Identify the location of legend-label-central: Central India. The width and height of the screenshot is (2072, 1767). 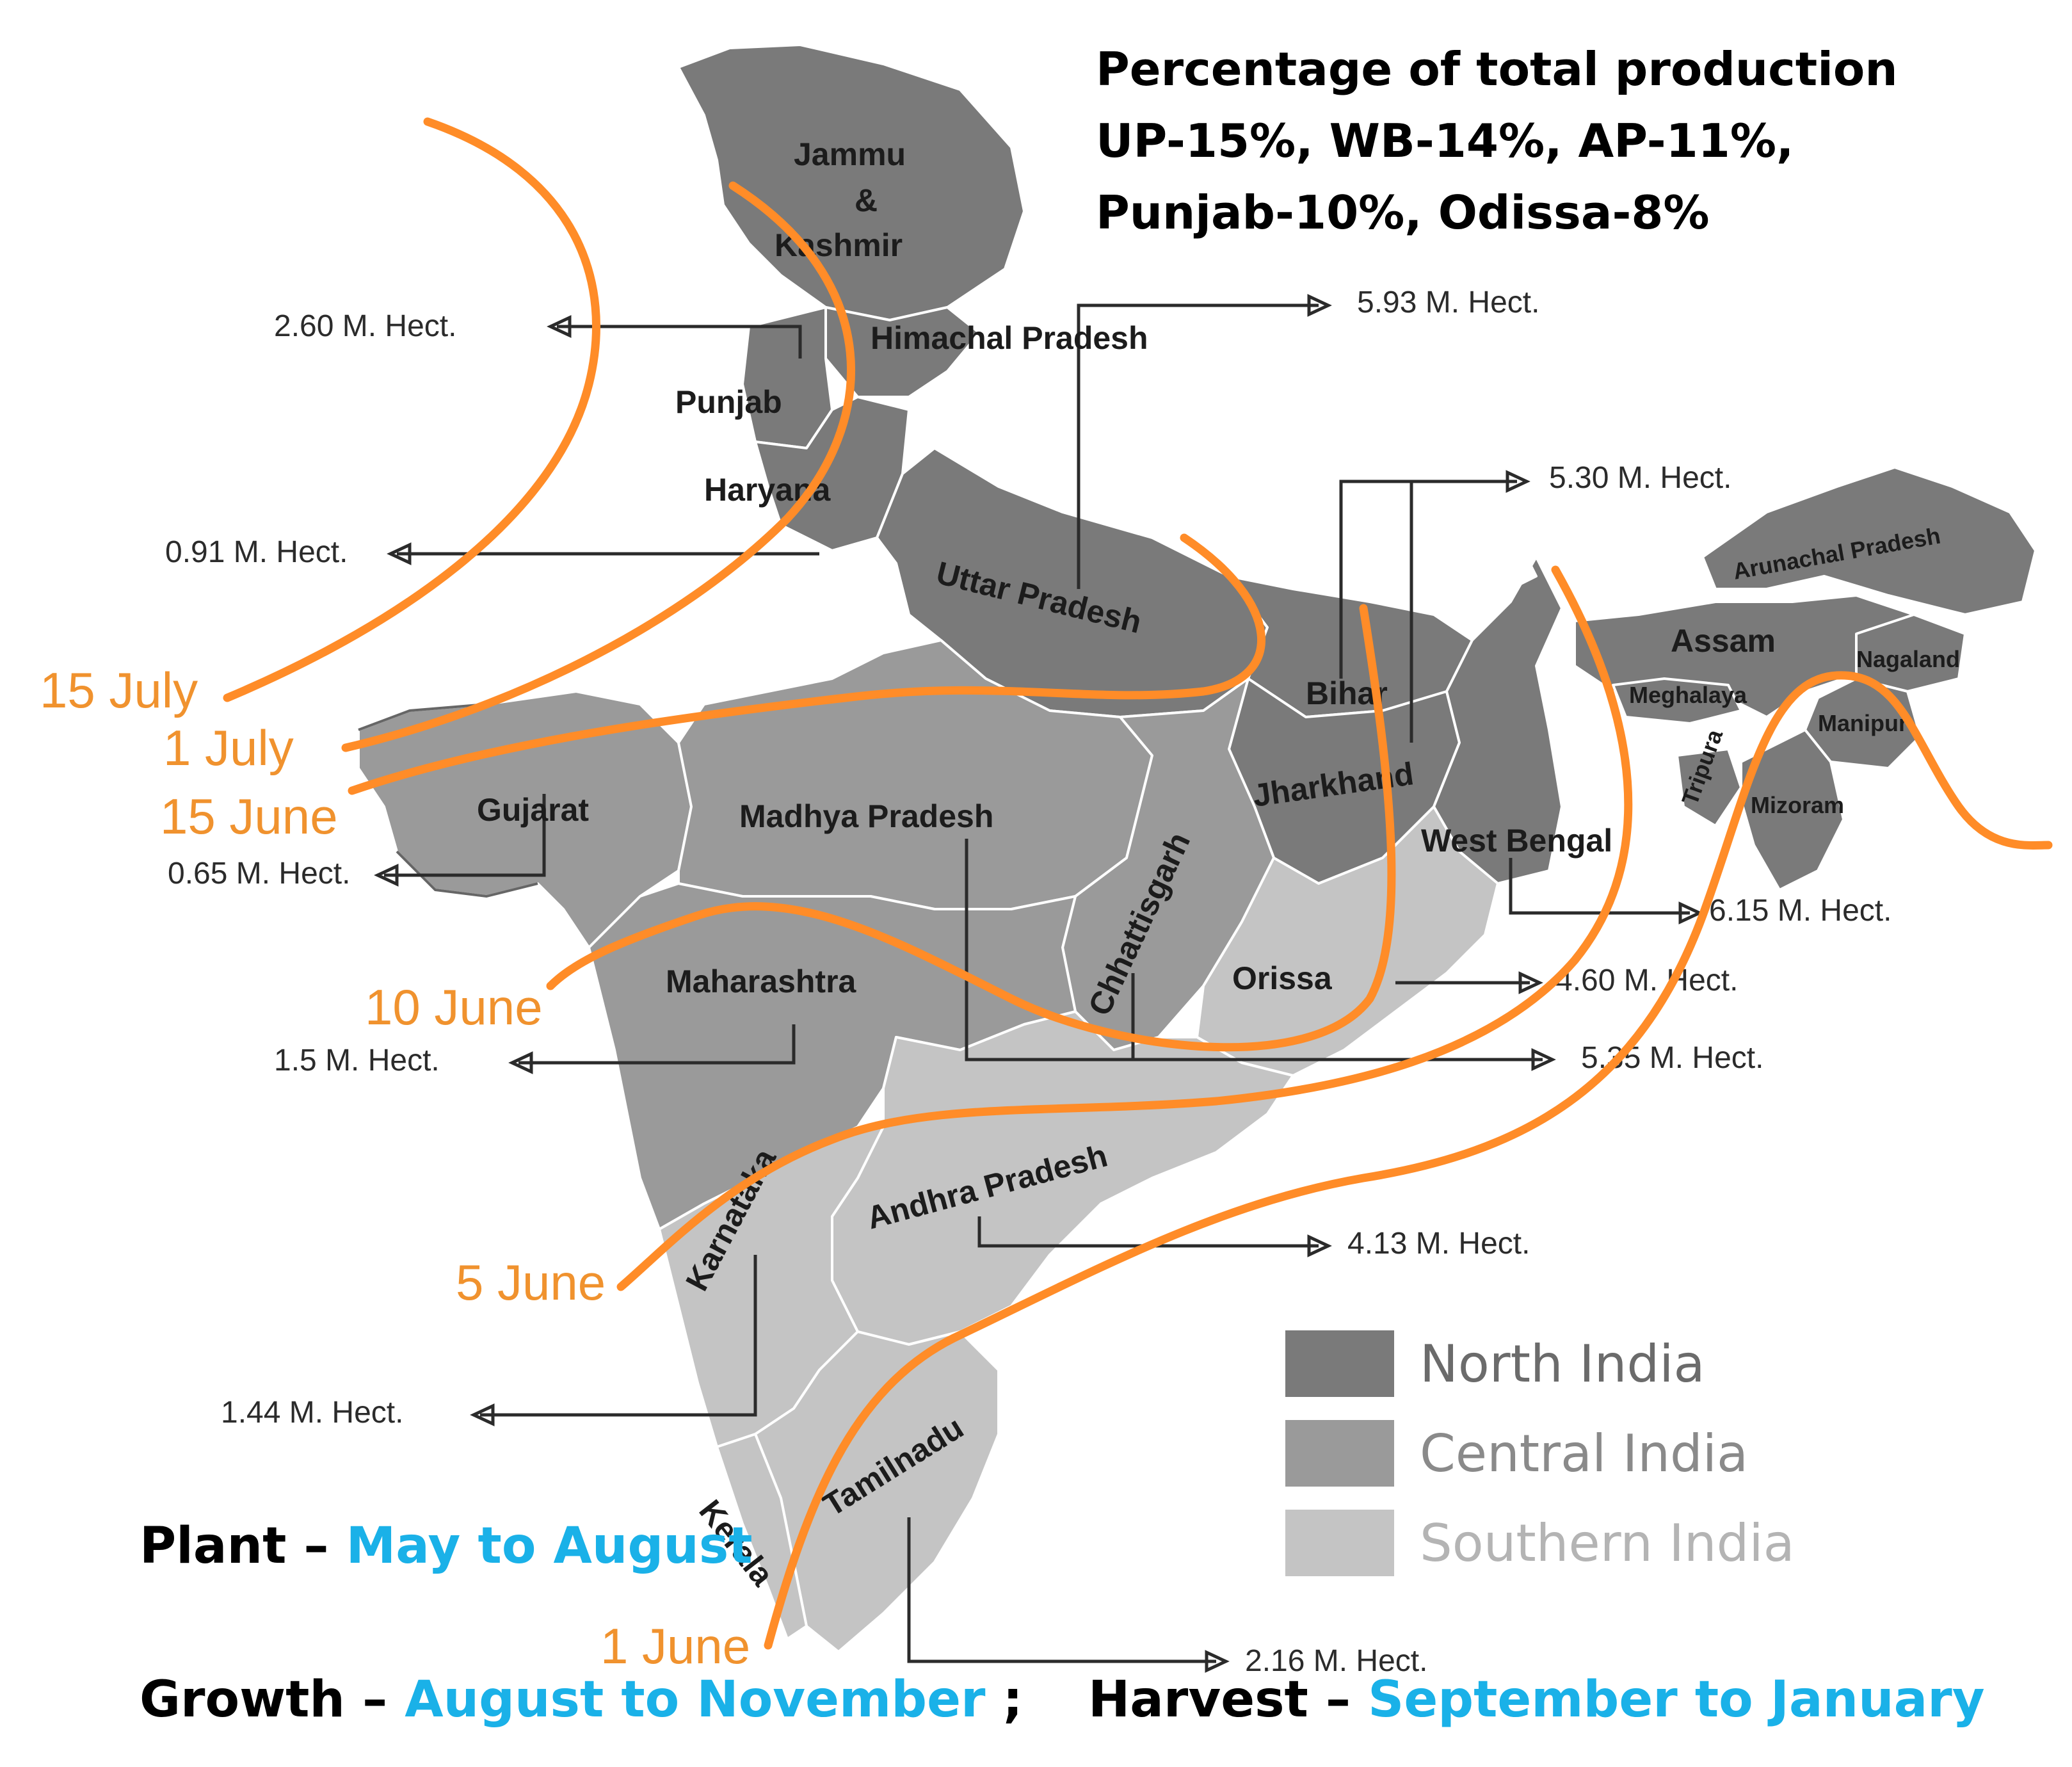
(1584, 1453).